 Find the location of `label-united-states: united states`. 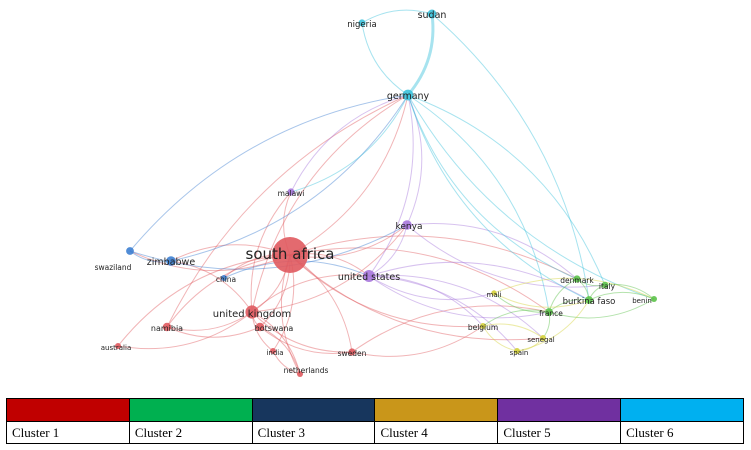

label-united-states: united states is located at coordinates (369, 277).